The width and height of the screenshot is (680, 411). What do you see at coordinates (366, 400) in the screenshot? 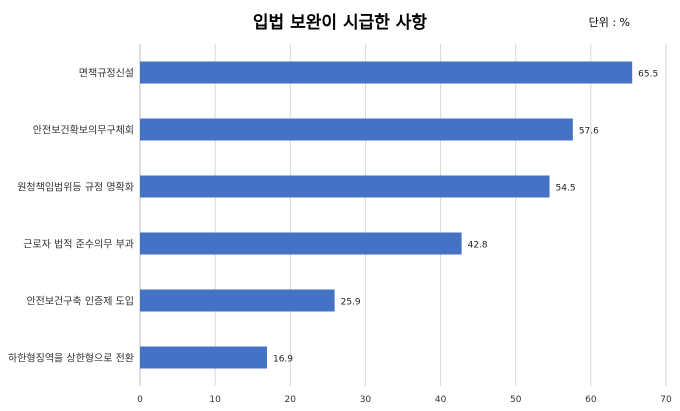
I see `x-tick-label: 30` at bounding box center [366, 400].